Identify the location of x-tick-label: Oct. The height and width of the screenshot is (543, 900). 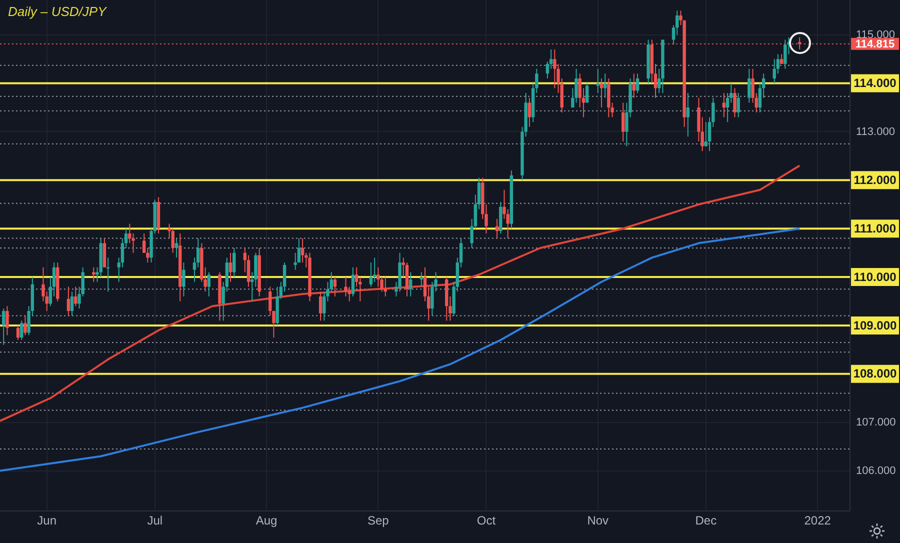
(486, 521).